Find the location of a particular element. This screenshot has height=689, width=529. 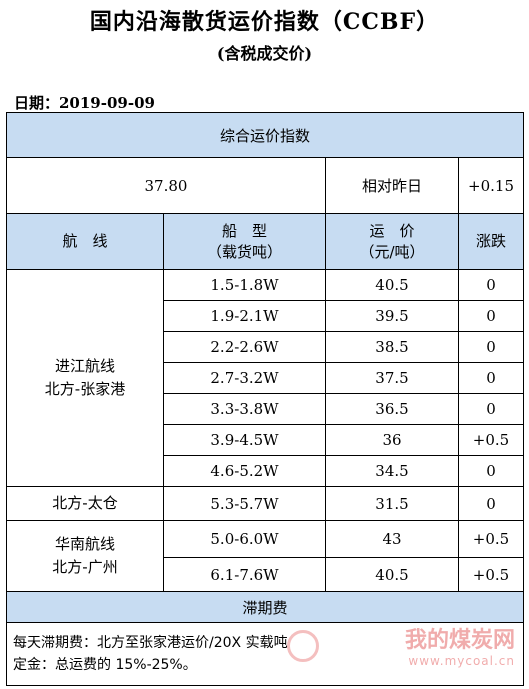

ship-type-cell: 5.0-6.0W is located at coordinates (244, 539).